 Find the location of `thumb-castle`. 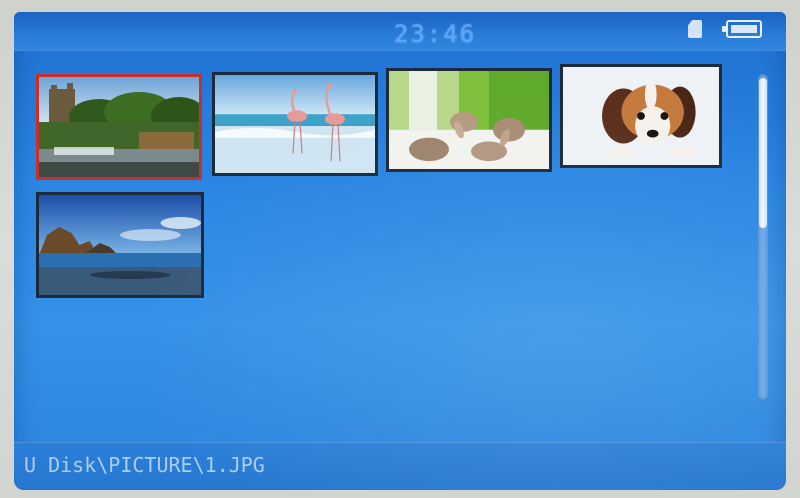

thumb-castle is located at coordinates (119, 127).